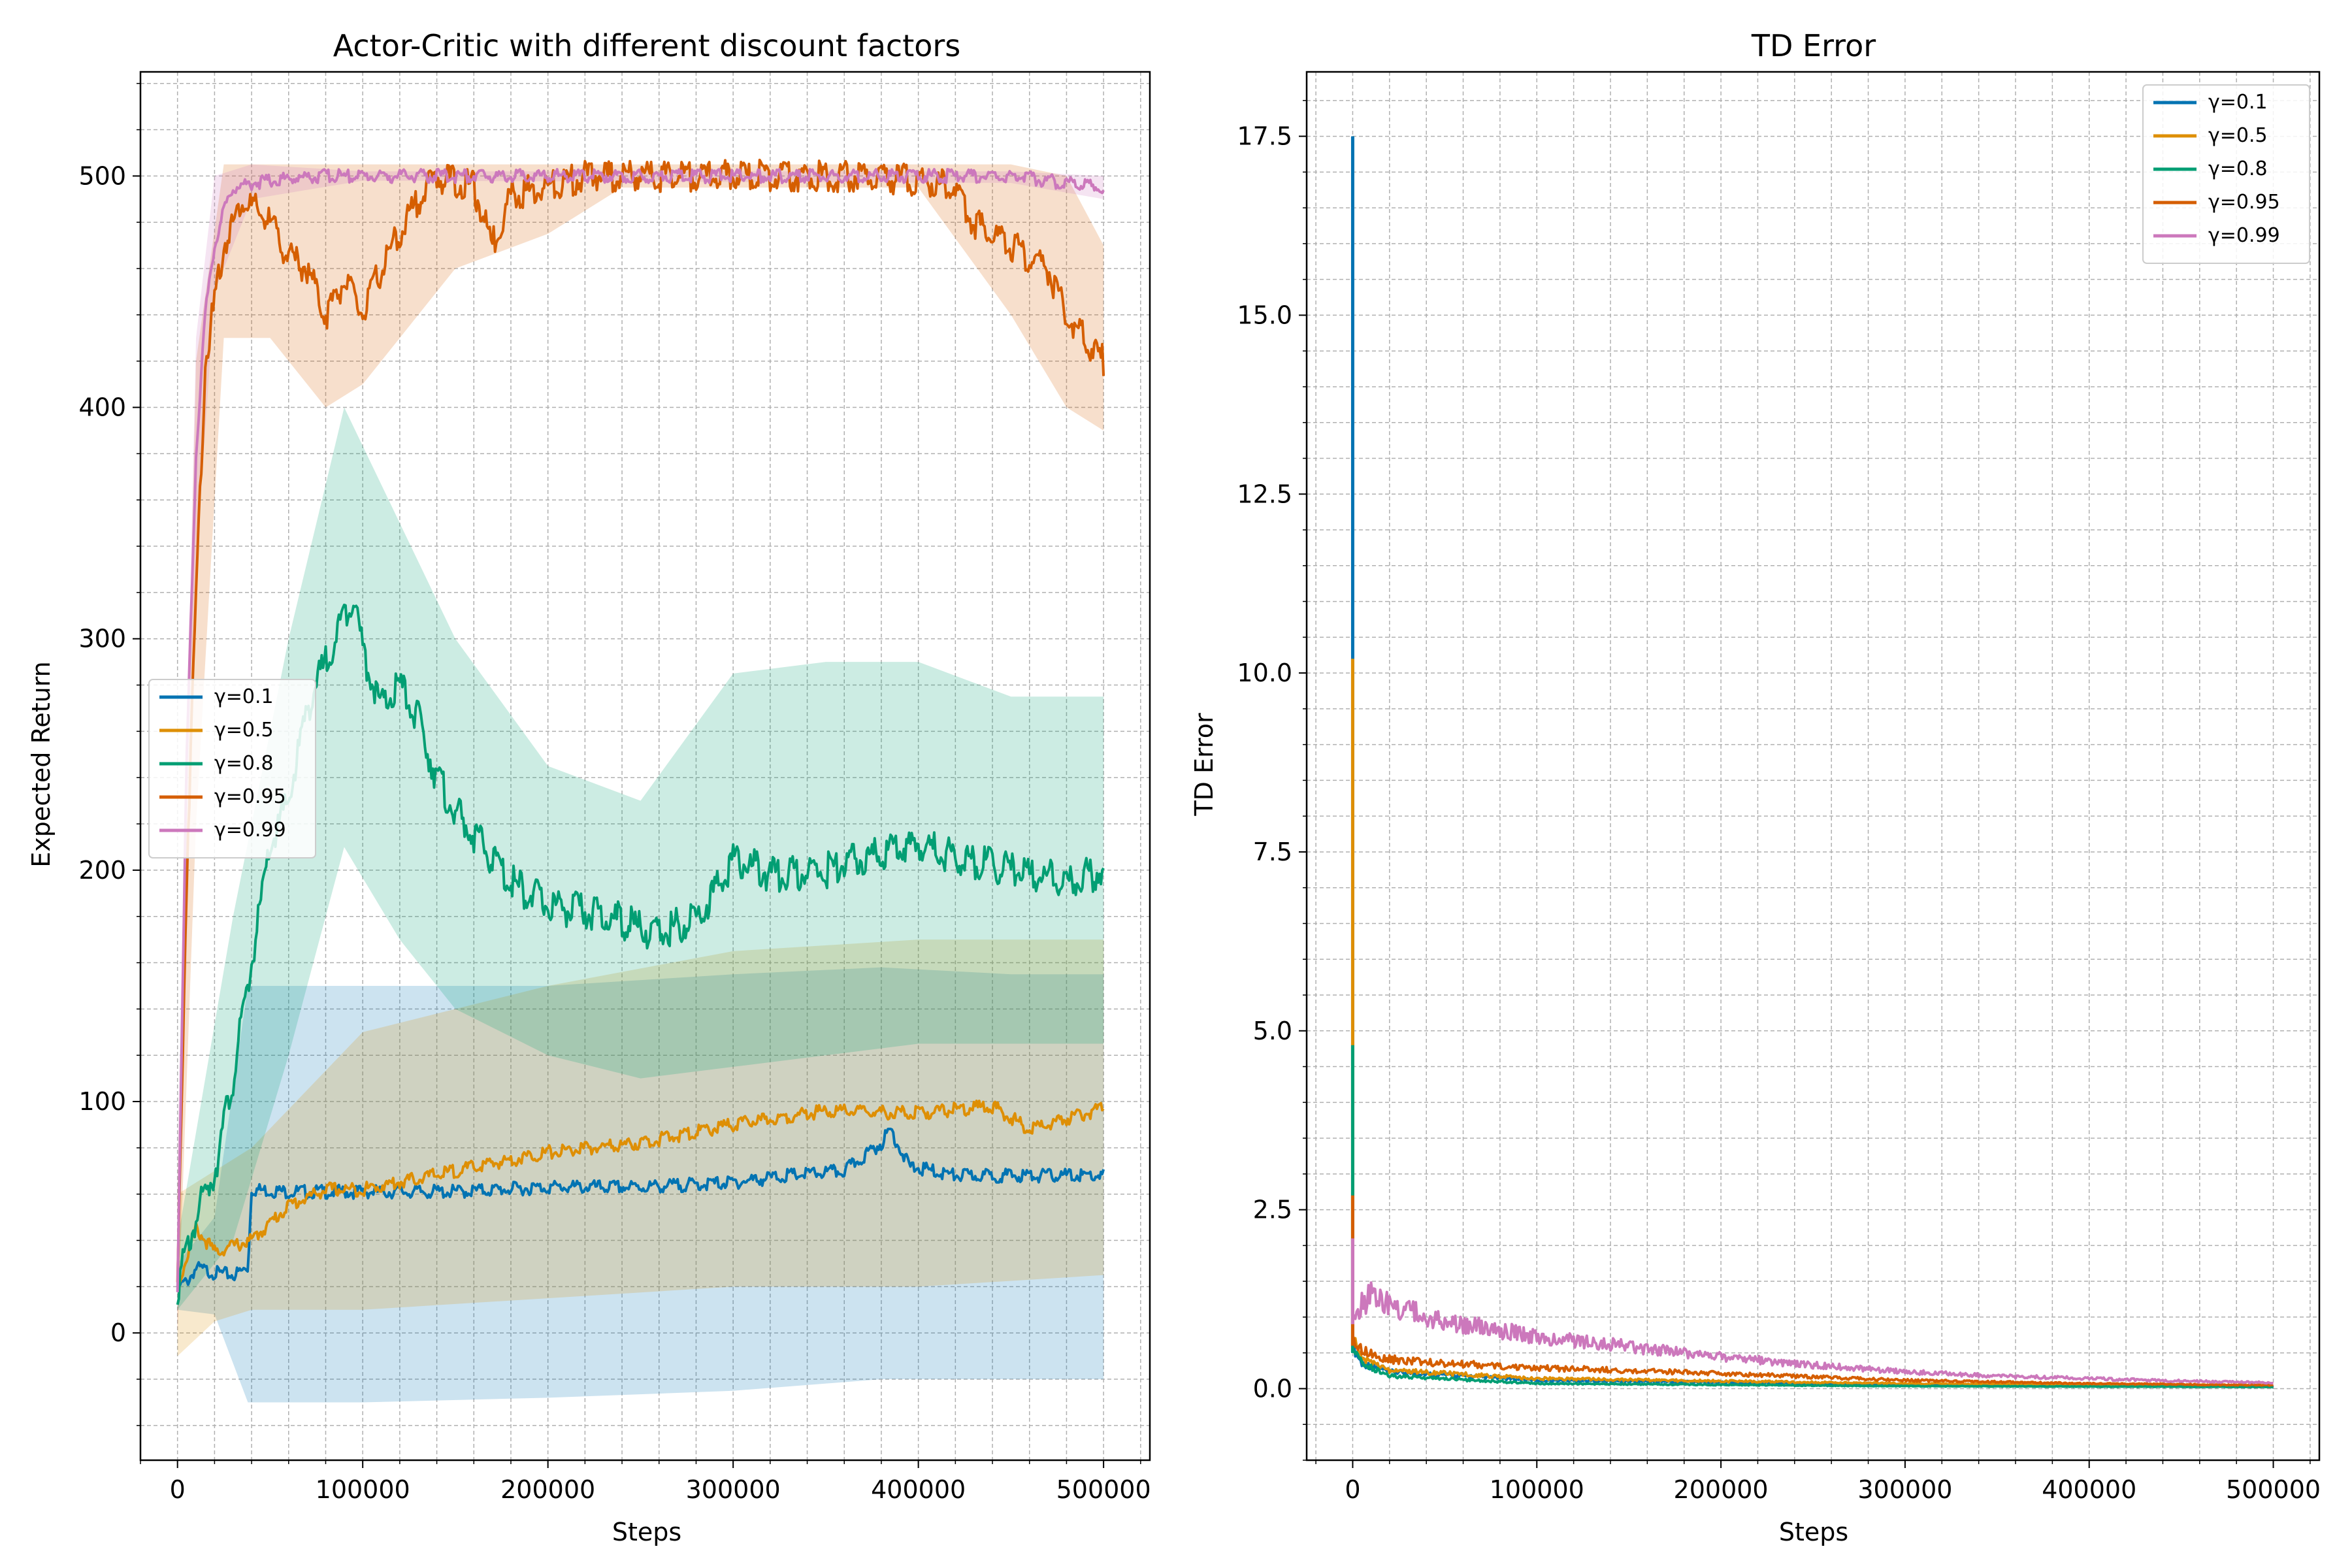 This screenshot has height=1568, width=2352. Describe the element at coordinates (102, 1101) in the screenshot. I see `y-tick-label: 100` at that location.